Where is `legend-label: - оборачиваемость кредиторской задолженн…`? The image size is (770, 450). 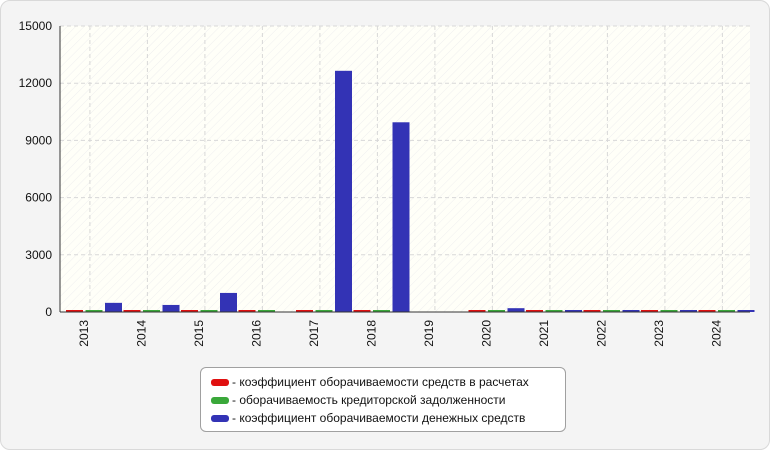
legend-label: - оборачиваемость кредиторской задолженн… is located at coordinates (369, 400).